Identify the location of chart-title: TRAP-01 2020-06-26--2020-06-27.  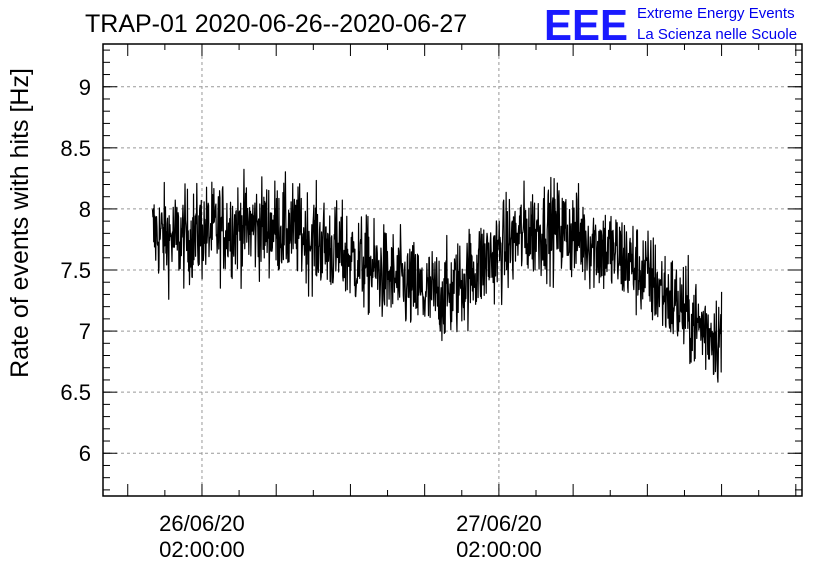
(276, 24).